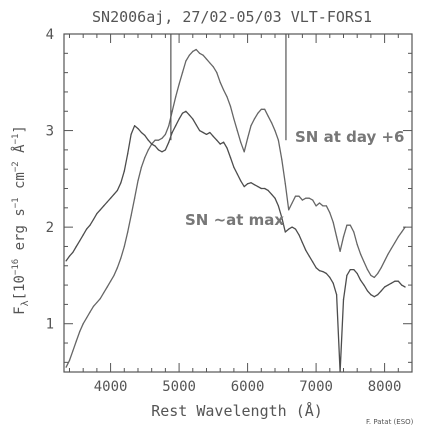 The width and height of the screenshot is (435, 436). Describe the element at coordinates (50, 228) in the screenshot. I see `y-tick-label: 2` at that location.